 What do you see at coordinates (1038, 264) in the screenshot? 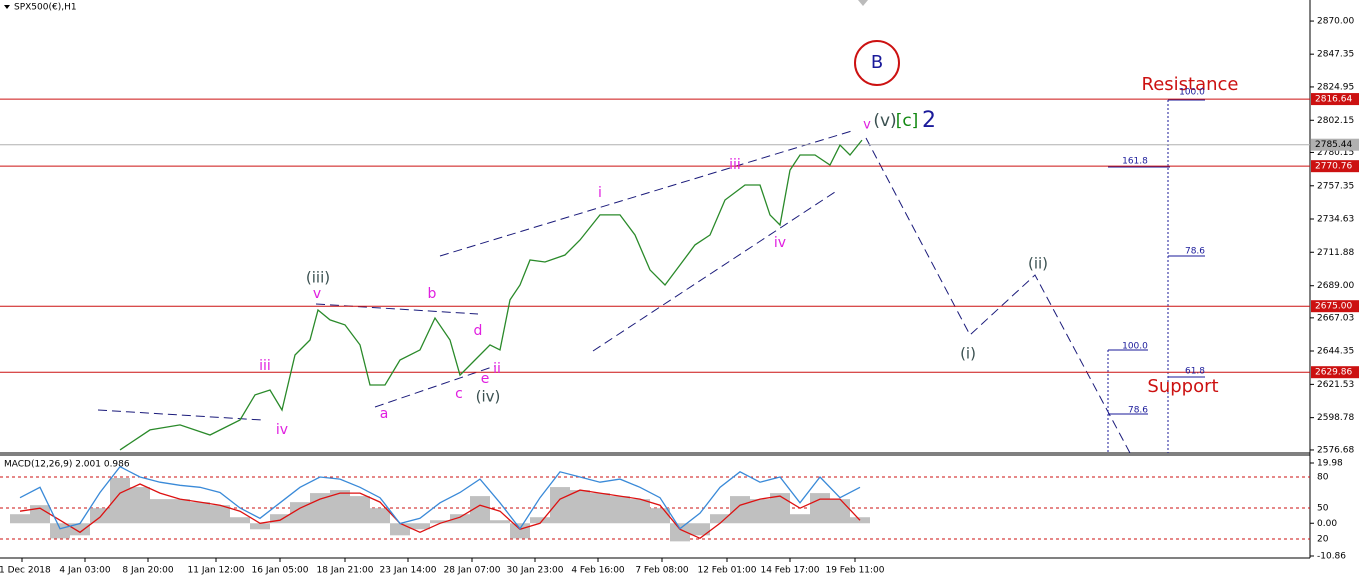
I see `wave-label: (ii)` at bounding box center [1038, 264].